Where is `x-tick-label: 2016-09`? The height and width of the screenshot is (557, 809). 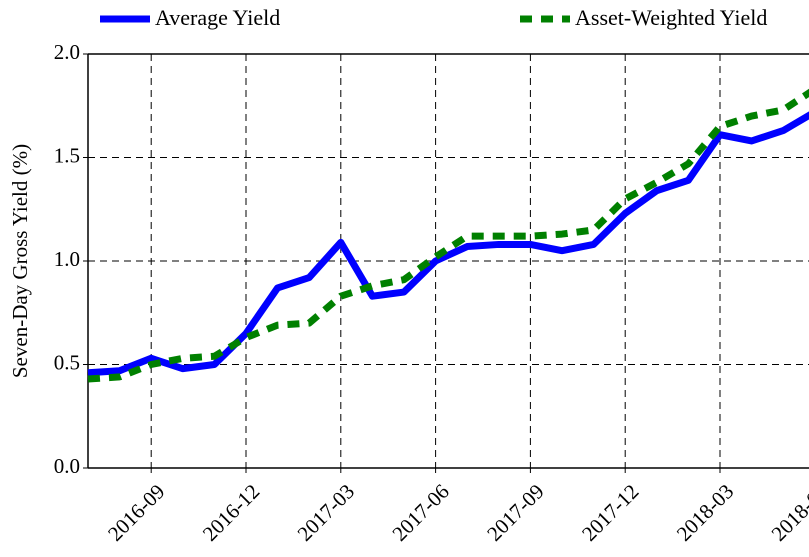 x-tick-label: 2016-09 is located at coordinates (136, 512).